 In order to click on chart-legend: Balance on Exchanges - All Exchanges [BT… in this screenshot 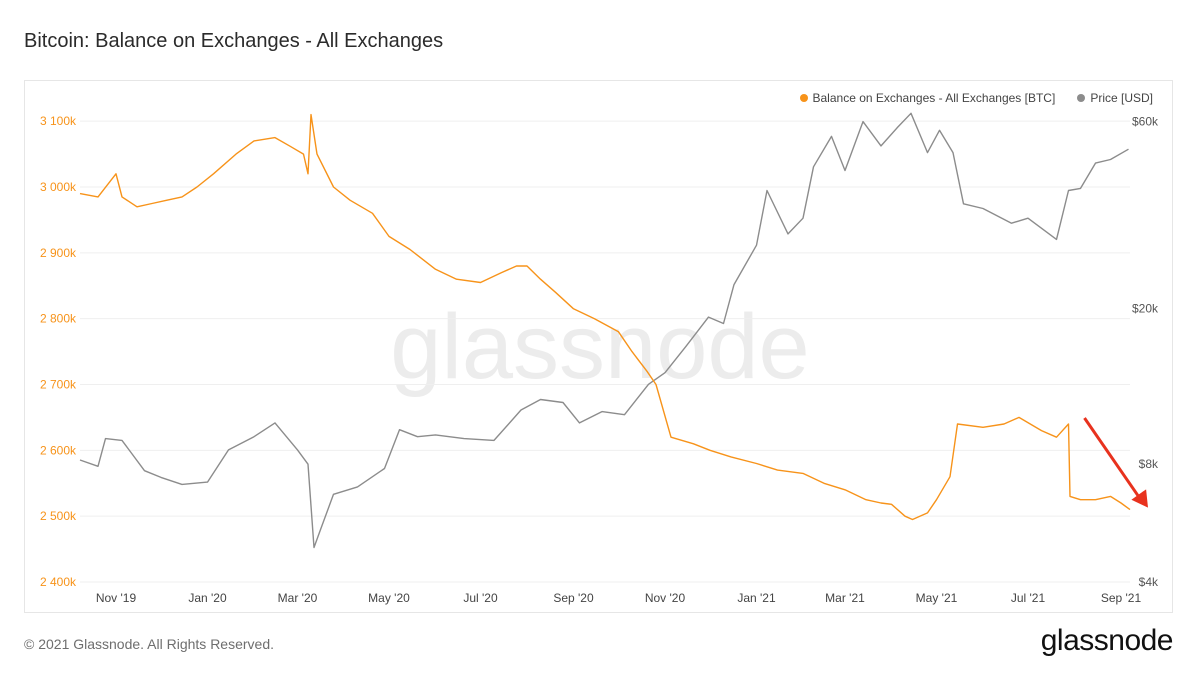, I will do `click(976, 98)`.